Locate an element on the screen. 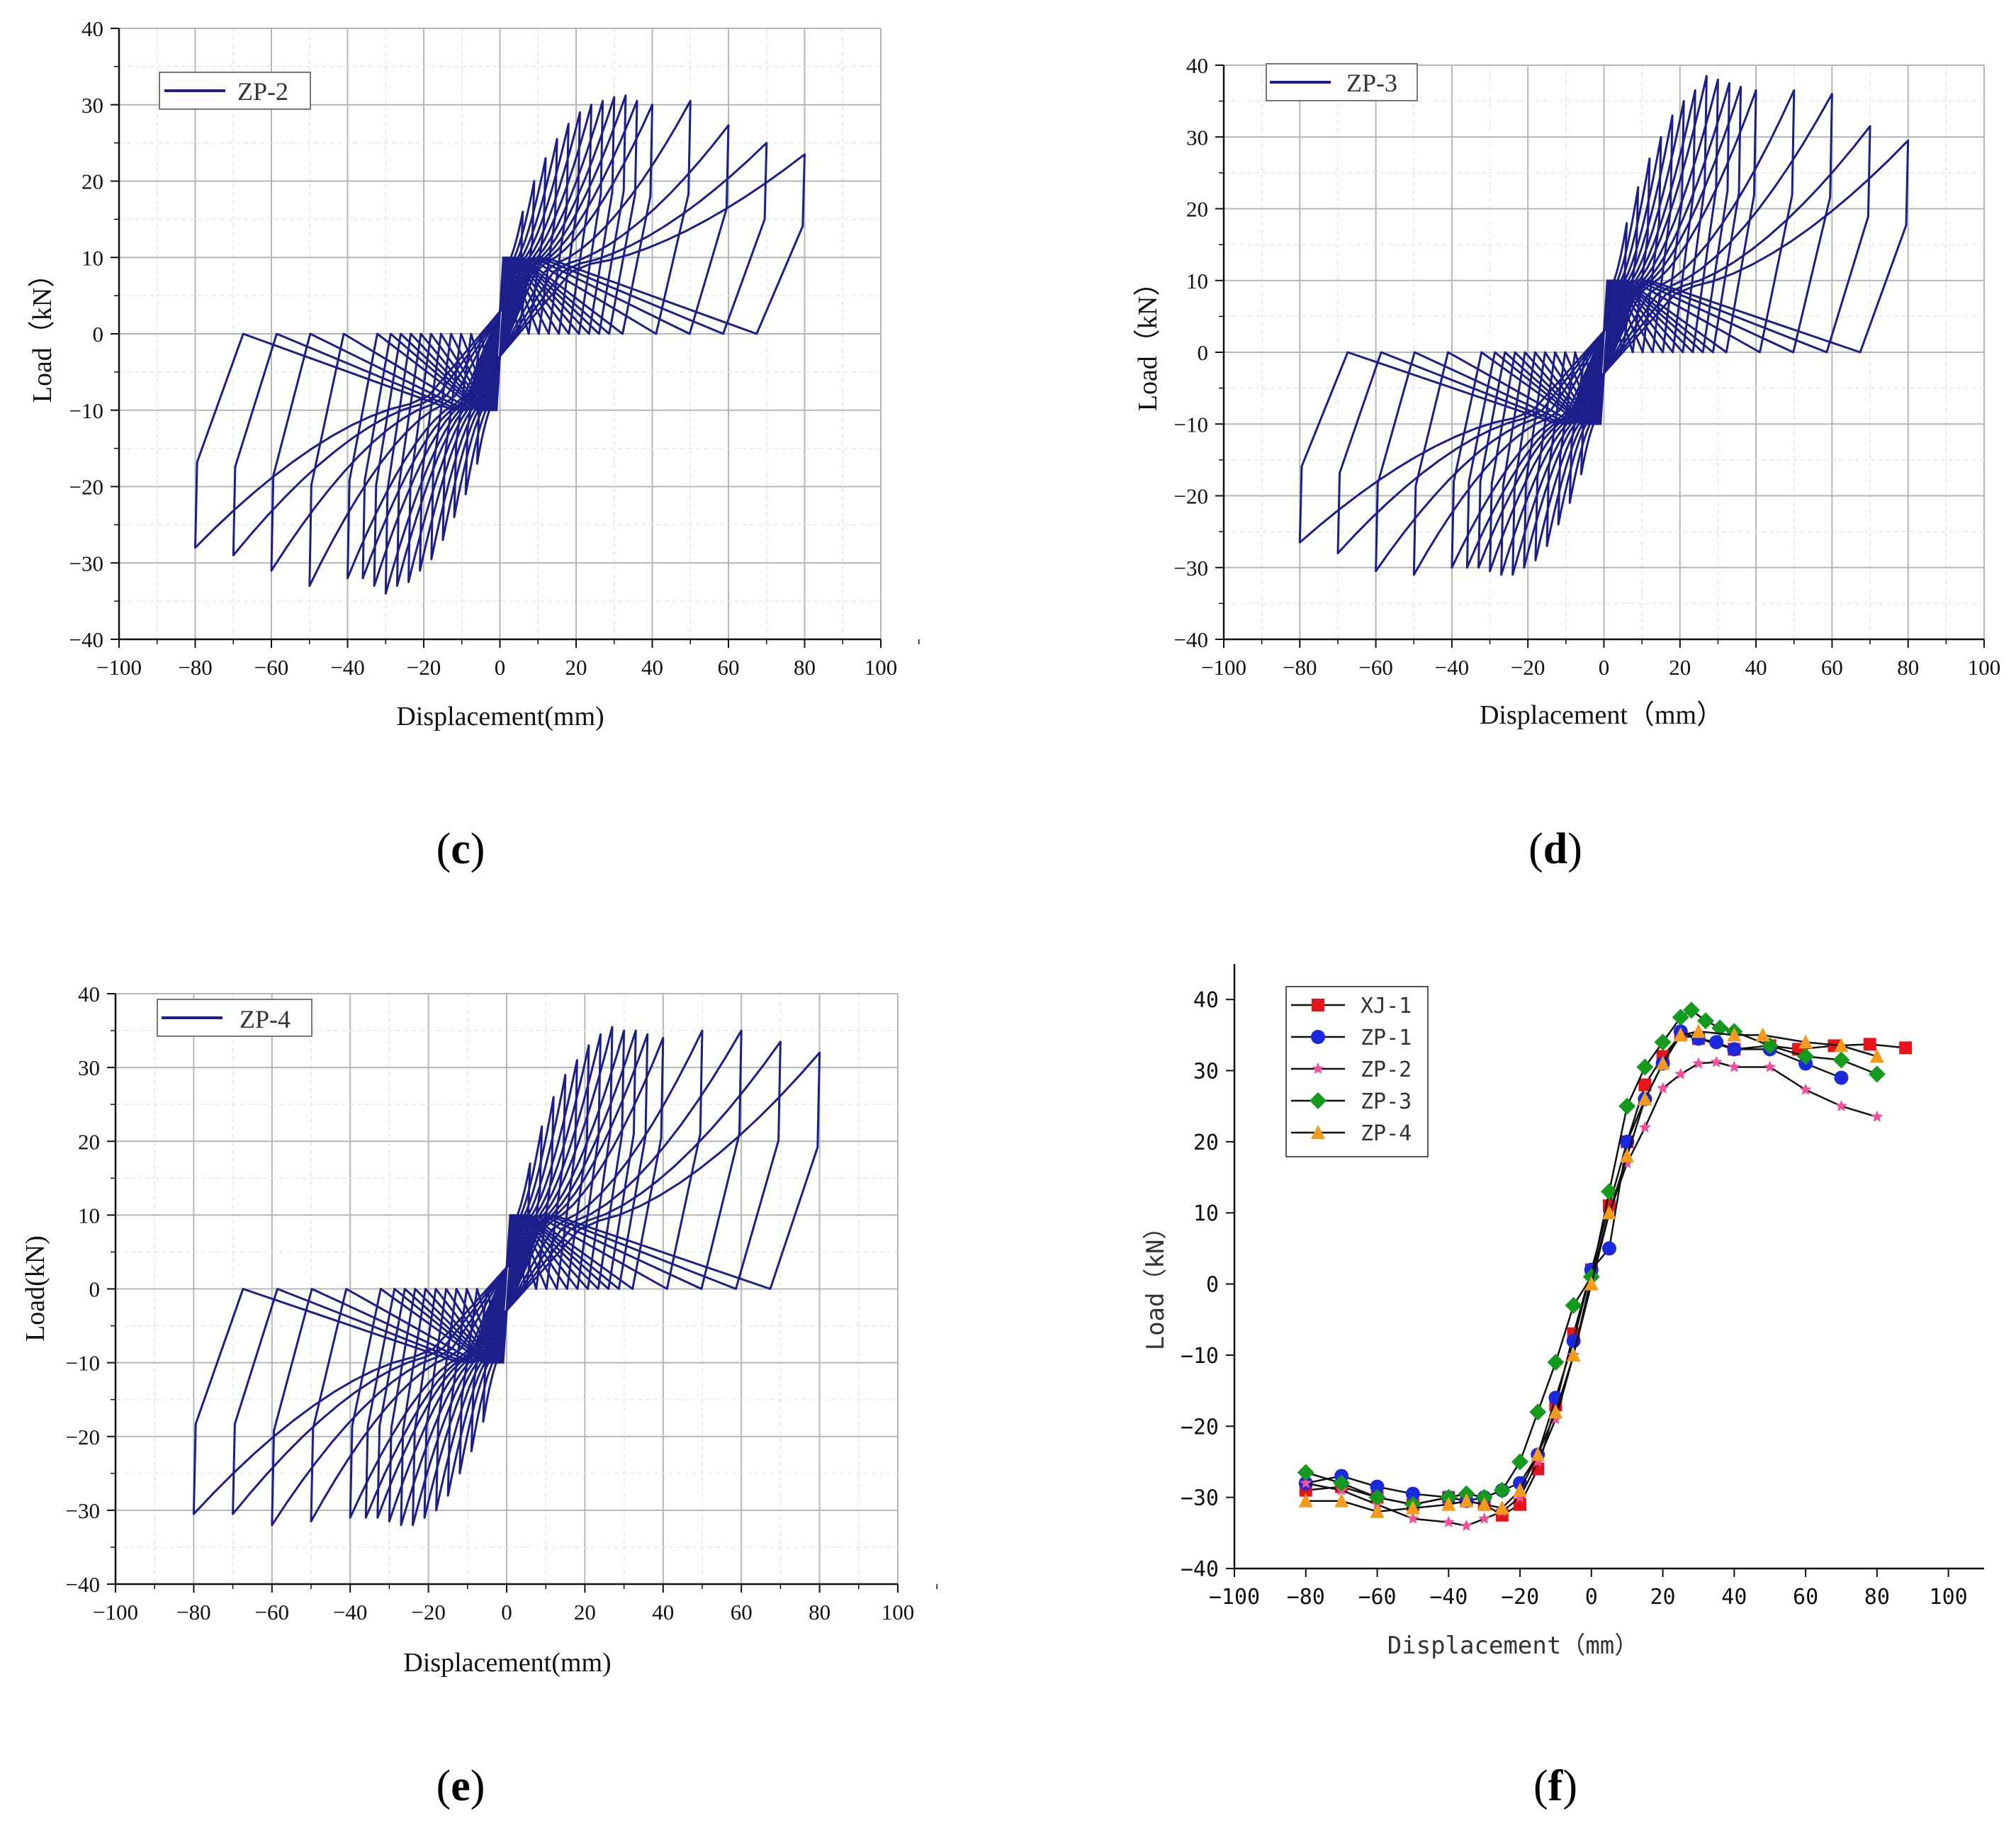  panel-d-xtick-label: −100 is located at coordinates (1223, 668).